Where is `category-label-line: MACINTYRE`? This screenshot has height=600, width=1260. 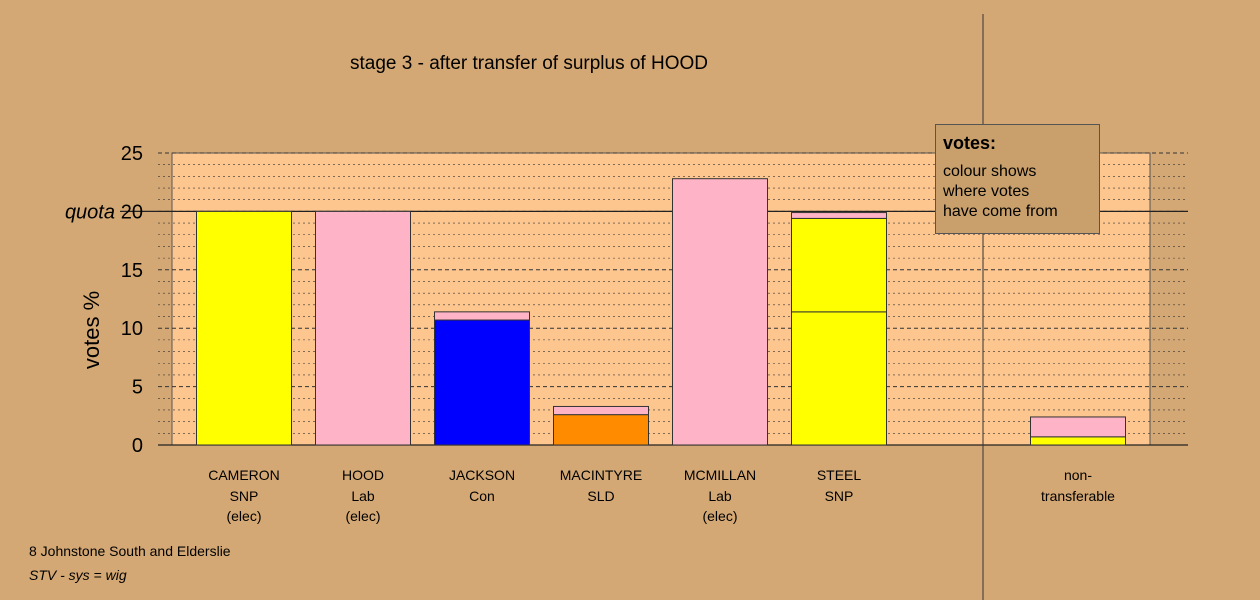 category-label-line: MACINTYRE is located at coordinates (601, 475).